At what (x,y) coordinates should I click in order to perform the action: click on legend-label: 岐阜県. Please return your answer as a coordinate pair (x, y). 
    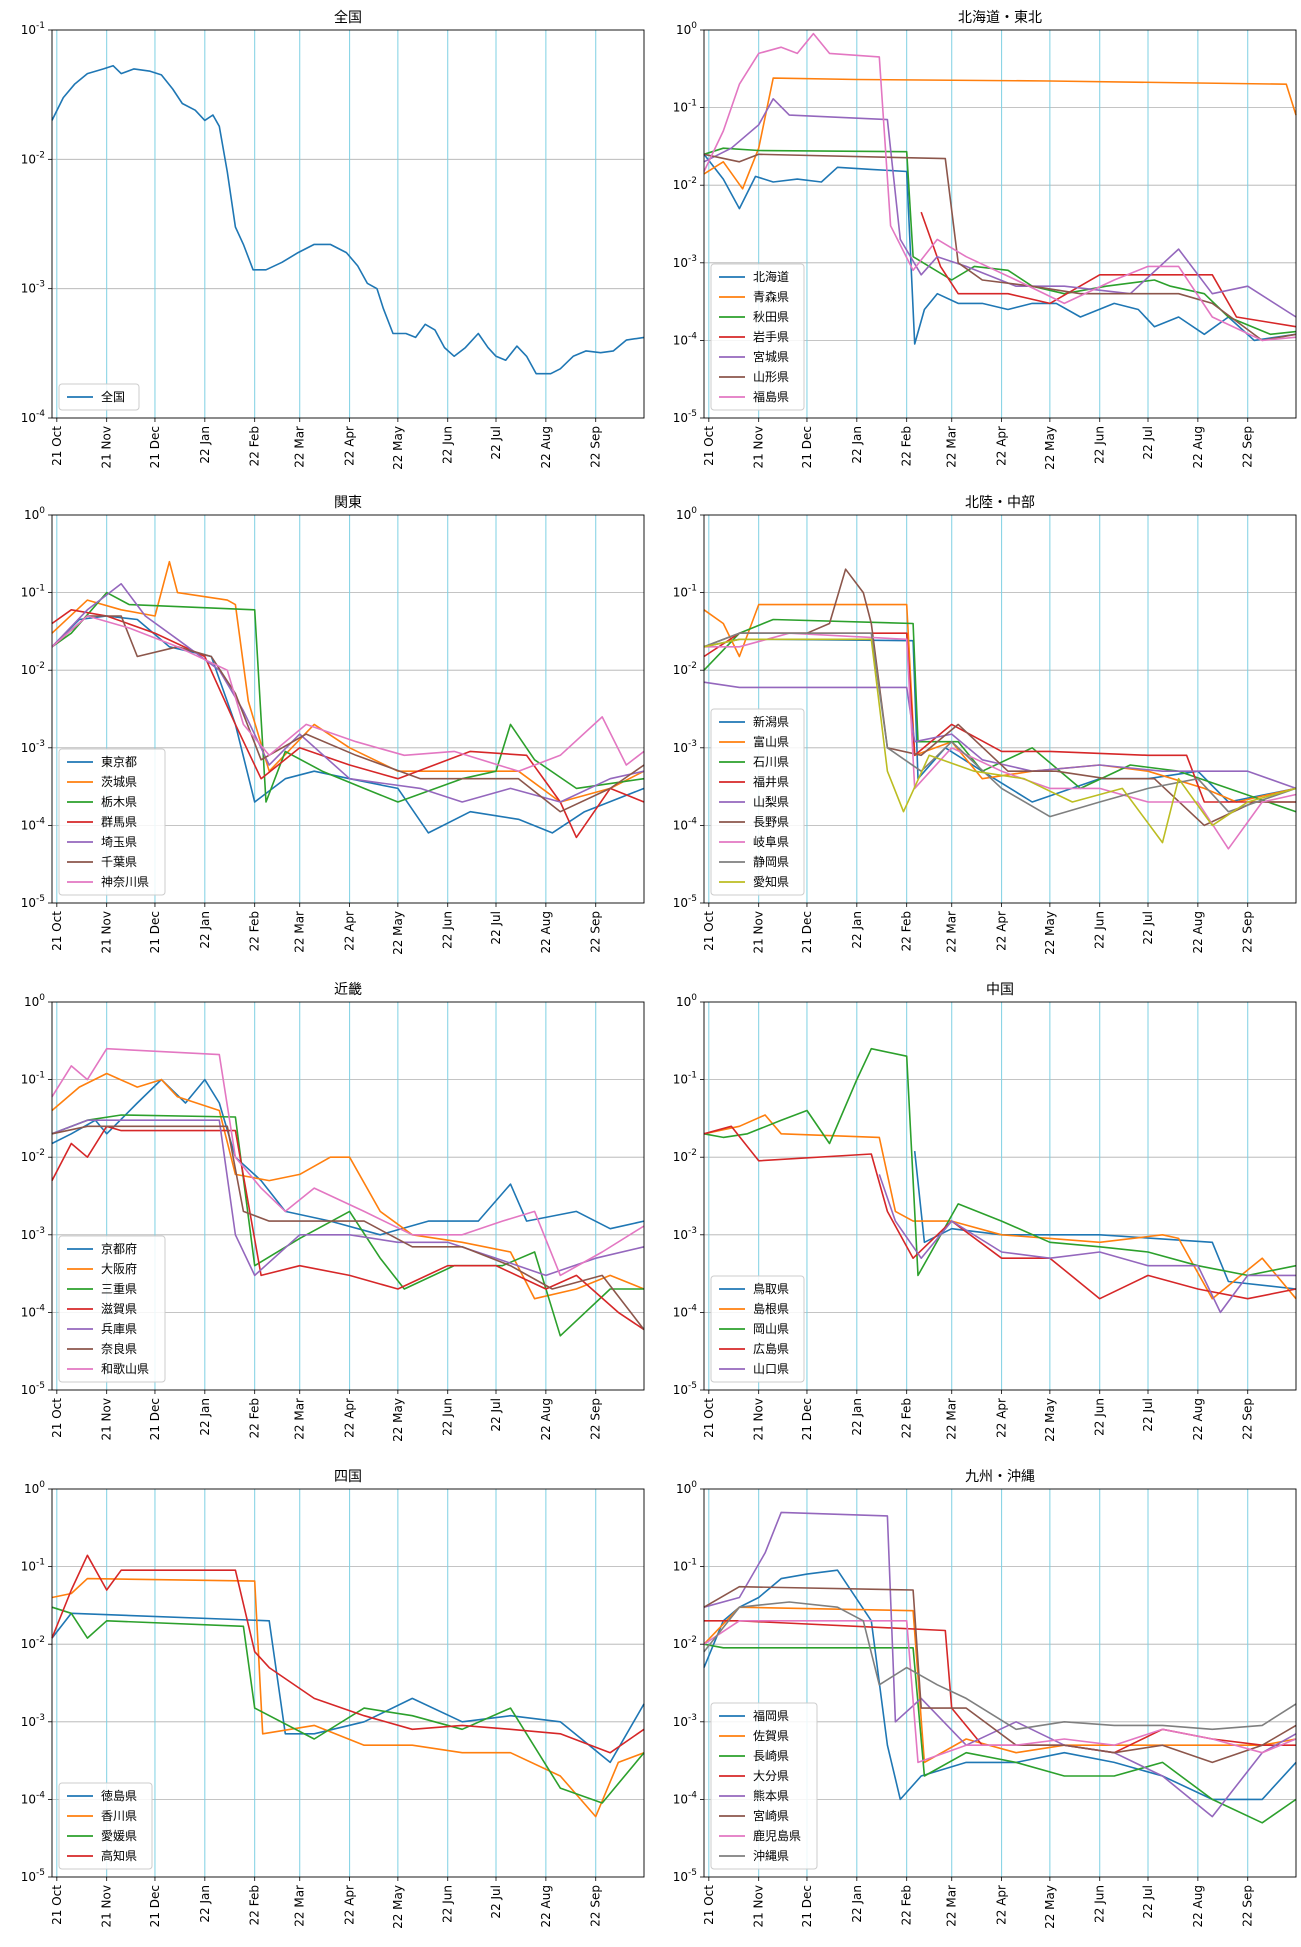
    Looking at the image, I should click on (771, 842).